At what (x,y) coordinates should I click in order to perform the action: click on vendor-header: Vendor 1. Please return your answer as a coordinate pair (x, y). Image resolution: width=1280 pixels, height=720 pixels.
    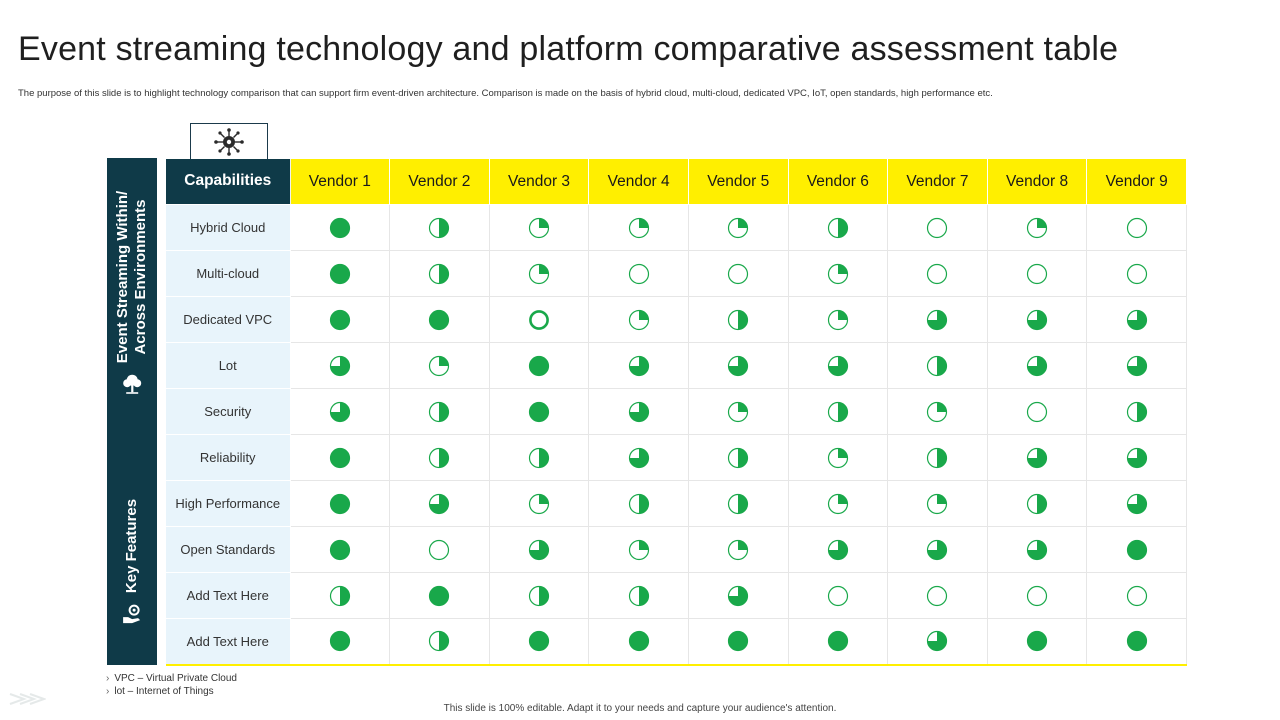
    Looking at the image, I should click on (340, 181).